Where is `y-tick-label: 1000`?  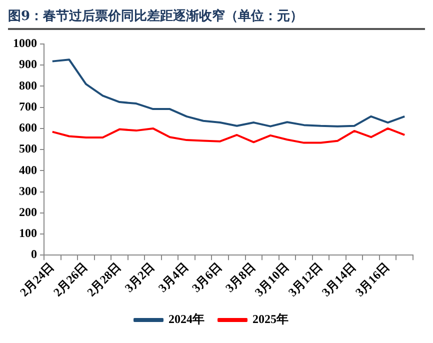 y-tick-label: 1000 is located at coordinates (25, 43).